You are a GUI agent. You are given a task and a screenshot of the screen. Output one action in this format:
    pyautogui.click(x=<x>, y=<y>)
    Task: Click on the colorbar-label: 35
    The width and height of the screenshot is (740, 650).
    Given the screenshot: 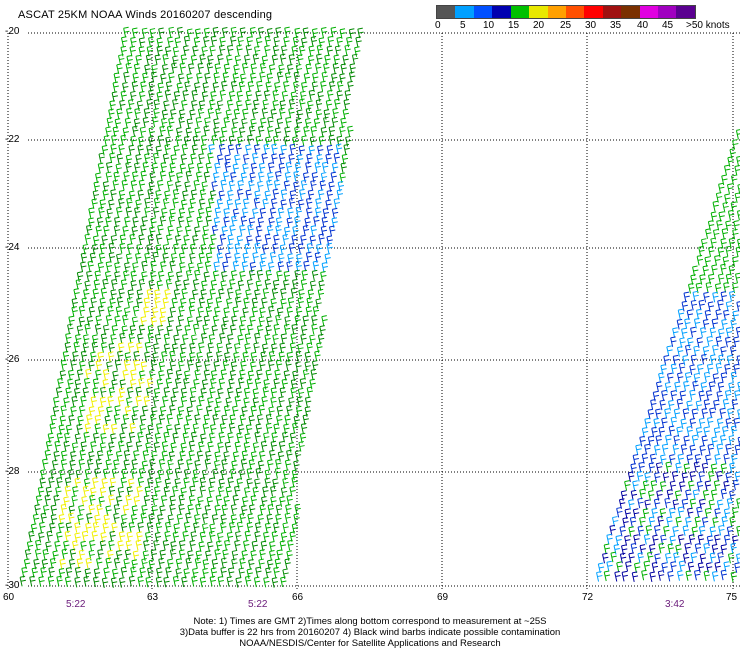 What is the action you would take?
    pyautogui.click(x=616, y=25)
    